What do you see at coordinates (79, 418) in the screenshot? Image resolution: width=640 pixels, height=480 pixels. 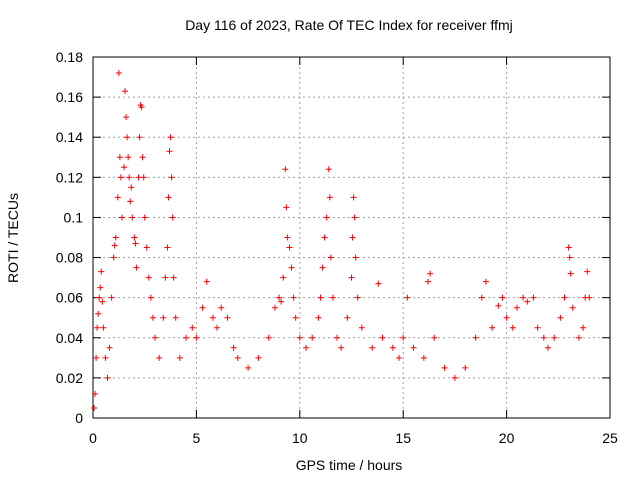 I see `y-tick-label: 0` at bounding box center [79, 418].